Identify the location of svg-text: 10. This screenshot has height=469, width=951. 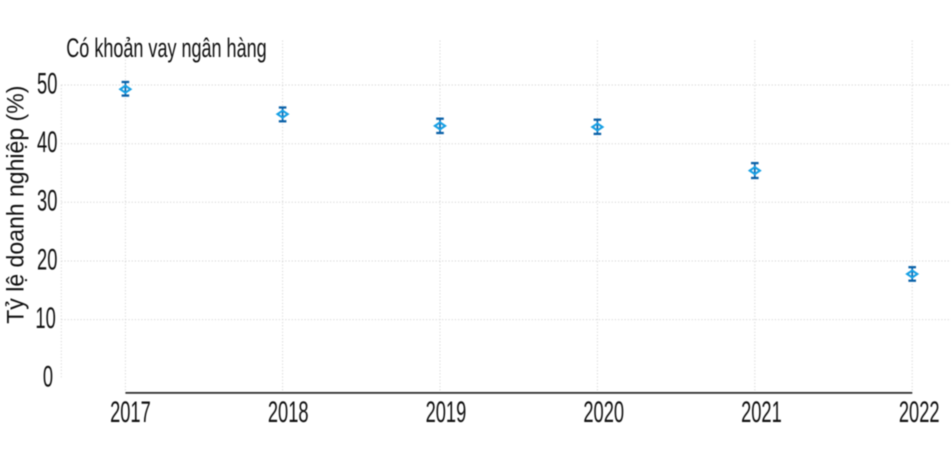
(45, 319).